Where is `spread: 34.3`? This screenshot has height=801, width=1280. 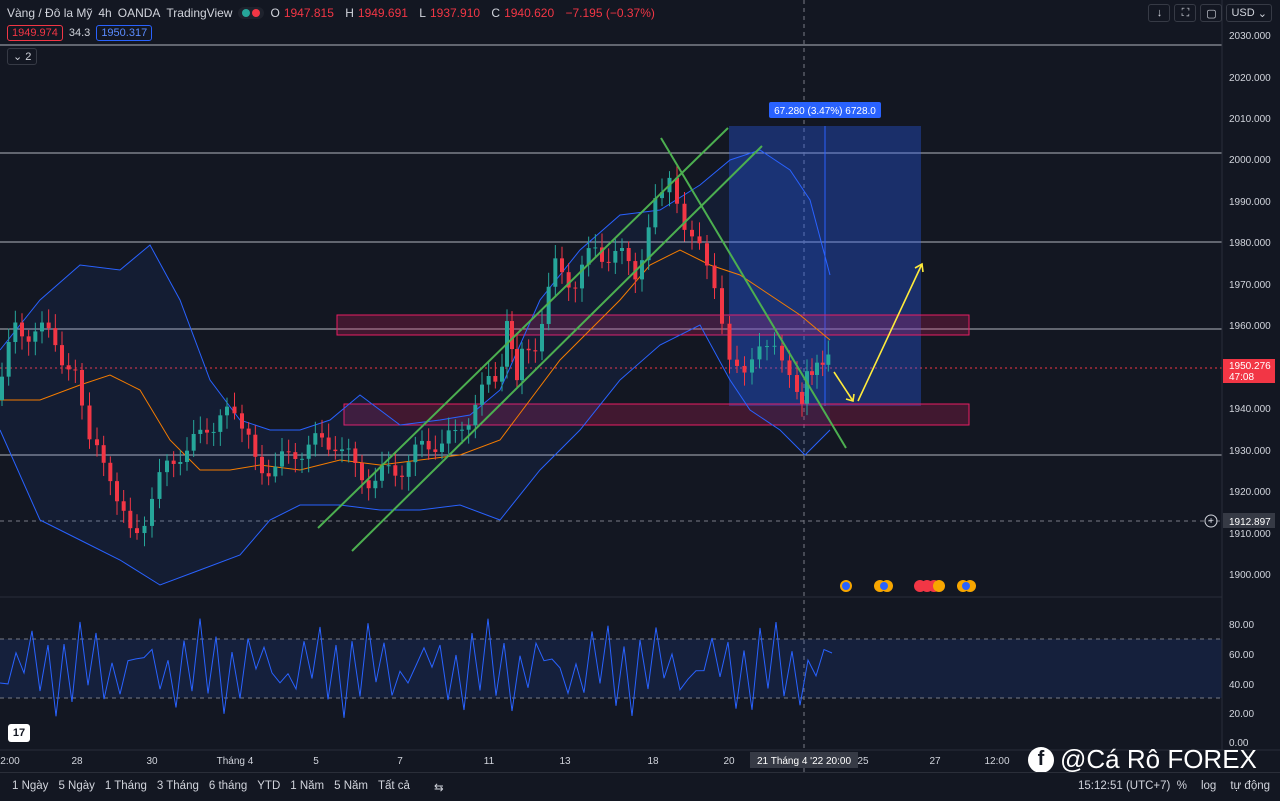
spread: 34.3 is located at coordinates (79, 33).